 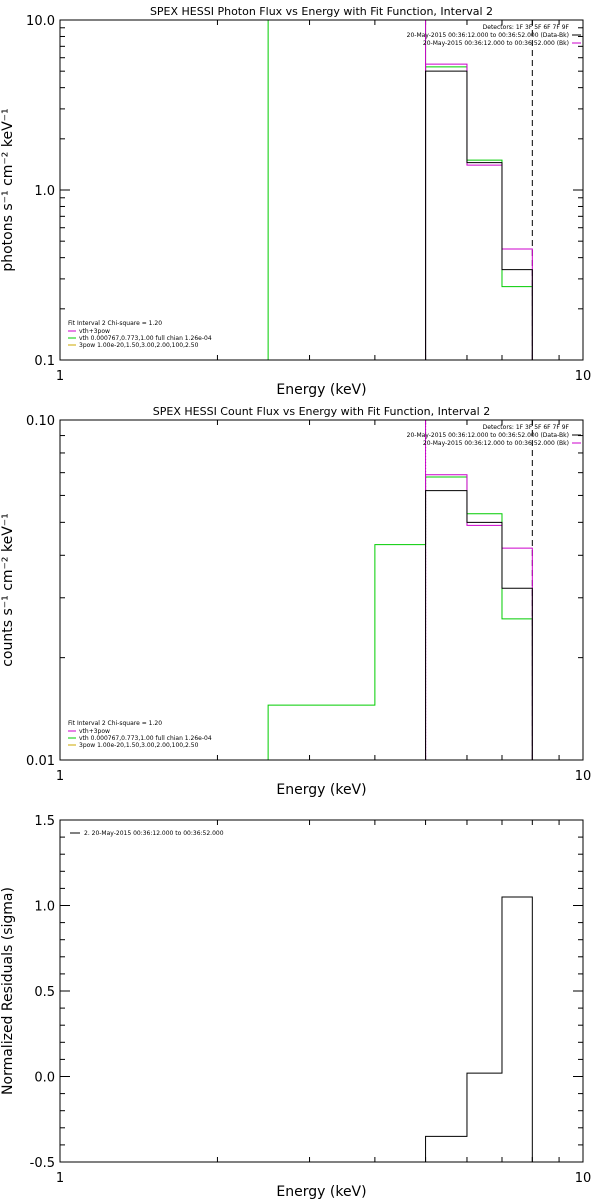 What do you see at coordinates (44, 1078) in the screenshot?
I see `y-tick-label: 0.0` at bounding box center [44, 1078].